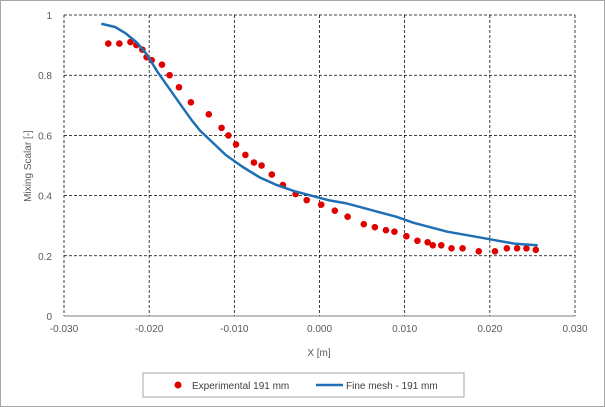  What do you see at coordinates (240, 386) in the screenshot?
I see `legend-label-experimental: Experimental 191 mm` at bounding box center [240, 386].